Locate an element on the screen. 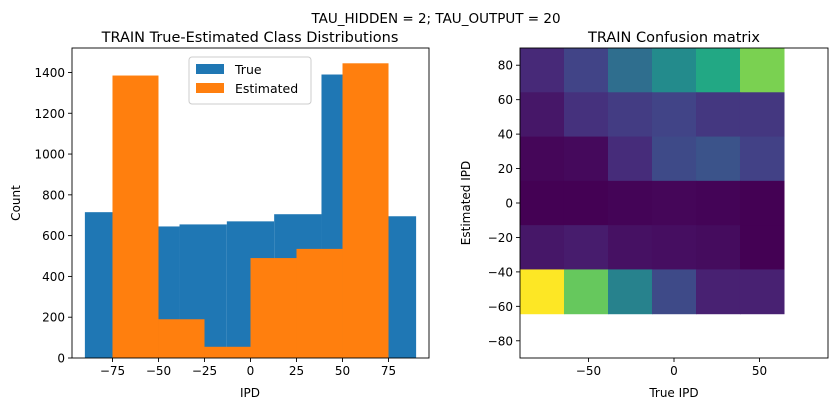 The height and width of the screenshot is (411, 837). histogram-x-label: IPD is located at coordinates (250, 393).